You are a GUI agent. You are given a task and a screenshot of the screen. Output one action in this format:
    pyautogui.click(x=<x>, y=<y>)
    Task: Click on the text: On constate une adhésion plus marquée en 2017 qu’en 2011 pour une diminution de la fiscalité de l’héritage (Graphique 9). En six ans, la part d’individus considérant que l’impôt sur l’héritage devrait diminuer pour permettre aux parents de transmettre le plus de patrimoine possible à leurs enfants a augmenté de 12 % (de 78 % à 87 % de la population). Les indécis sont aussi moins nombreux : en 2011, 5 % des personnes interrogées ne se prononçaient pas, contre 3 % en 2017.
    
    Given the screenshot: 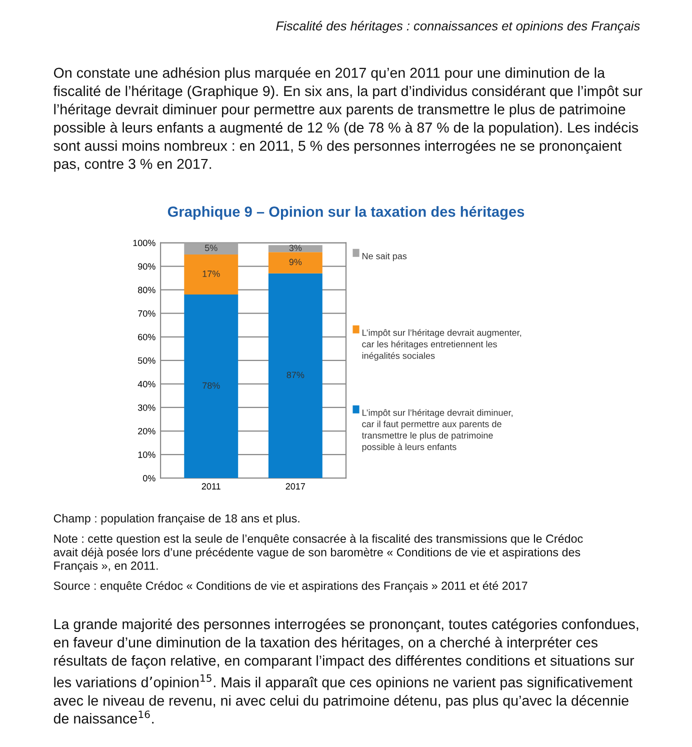 What is the action you would take?
    pyautogui.click(x=347, y=119)
    